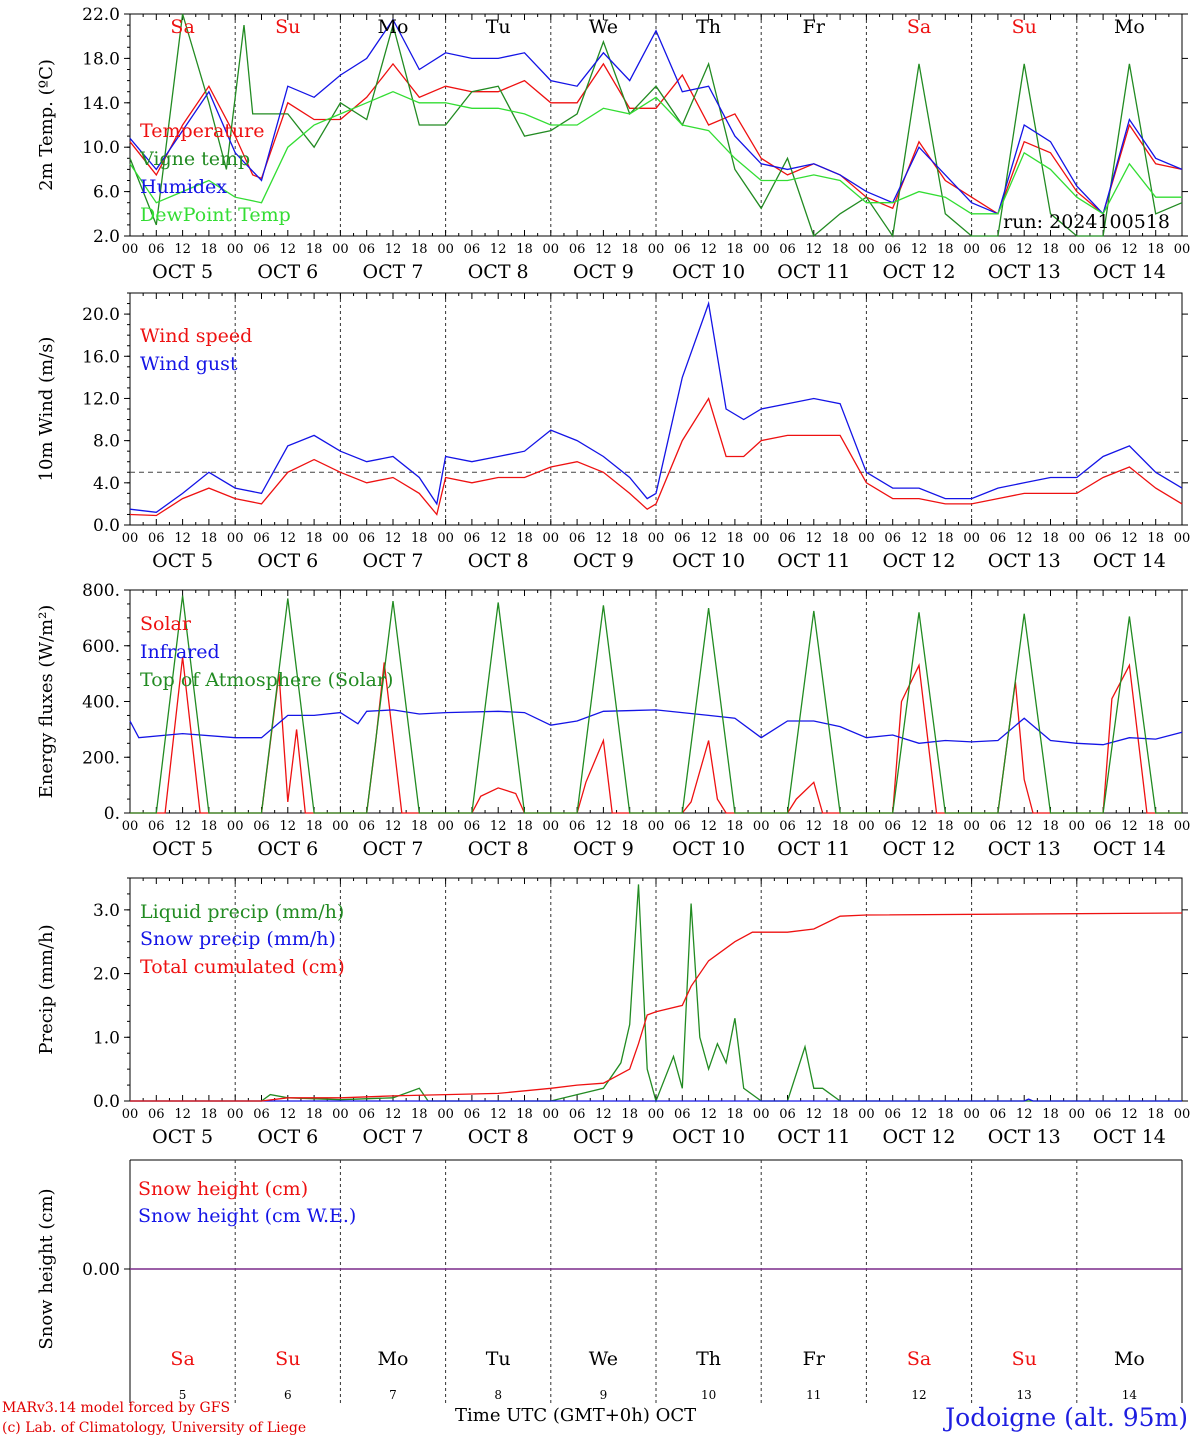 The width and height of the screenshot is (1194, 1440). What do you see at coordinates (918, 849) in the screenshot?
I see `date-label: OCT 12` at bounding box center [918, 849].